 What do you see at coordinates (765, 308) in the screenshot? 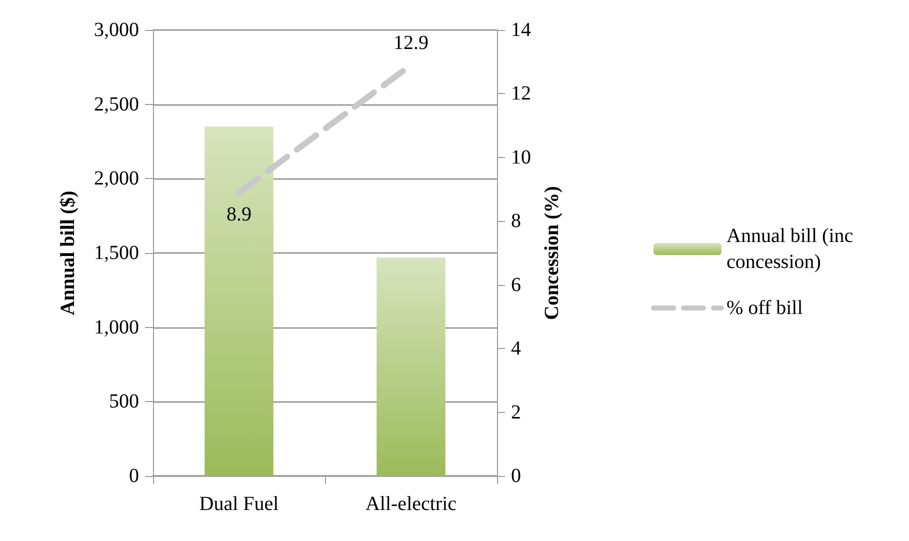
I see `legend-label: % off bill` at bounding box center [765, 308].